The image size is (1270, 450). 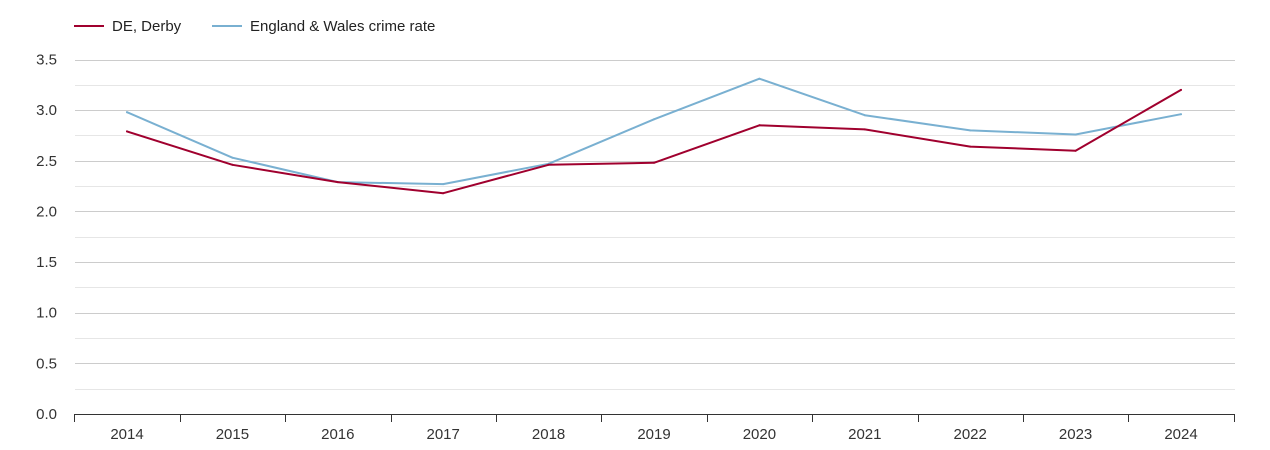 What do you see at coordinates (443, 434) in the screenshot?
I see `x-tick-label: 2017` at bounding box center [443, 434].